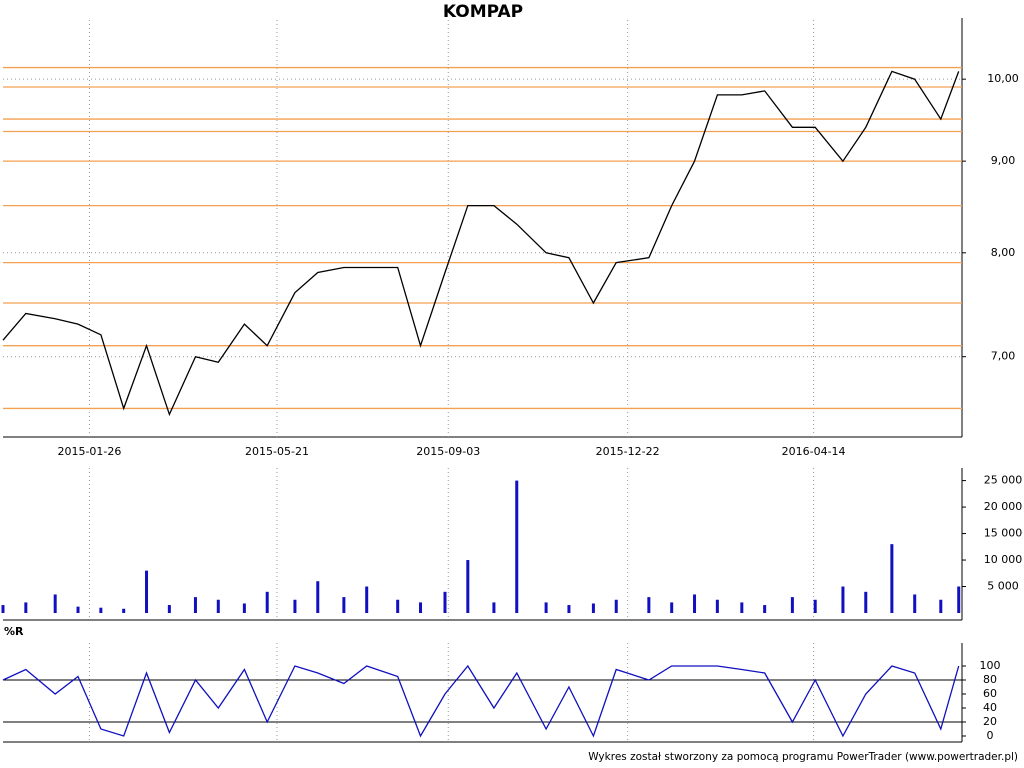  Describe the element at coordinates (14, 631) in the screenshot. I see `panel-title: %R` at that location.